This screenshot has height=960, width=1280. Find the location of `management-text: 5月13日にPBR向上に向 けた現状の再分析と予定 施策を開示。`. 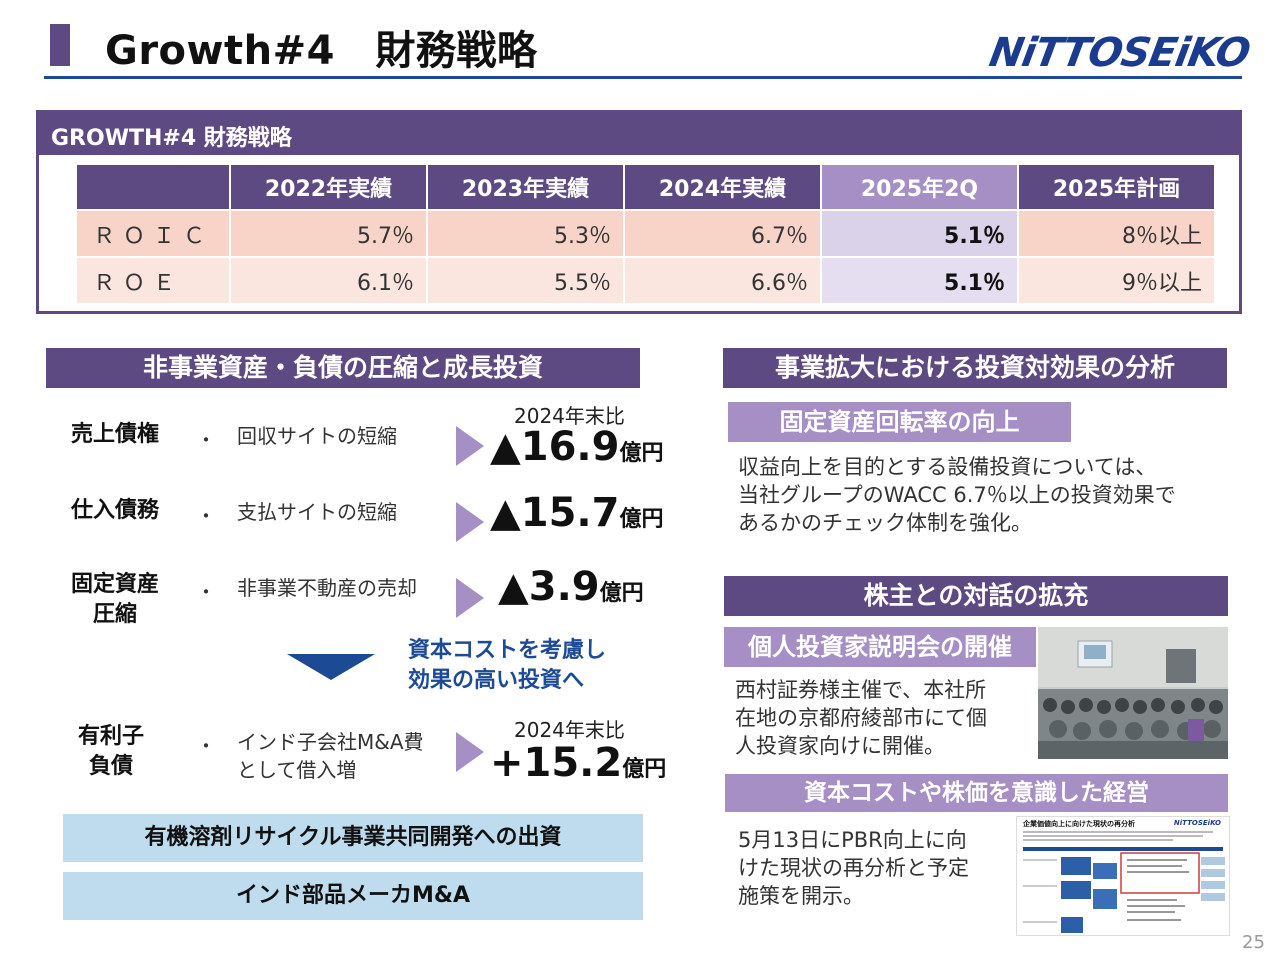

management-text: 5月13日にPBR向上に向 けた現状の再分析と予定 施策を開示。 is located at coordinates (853, 868).